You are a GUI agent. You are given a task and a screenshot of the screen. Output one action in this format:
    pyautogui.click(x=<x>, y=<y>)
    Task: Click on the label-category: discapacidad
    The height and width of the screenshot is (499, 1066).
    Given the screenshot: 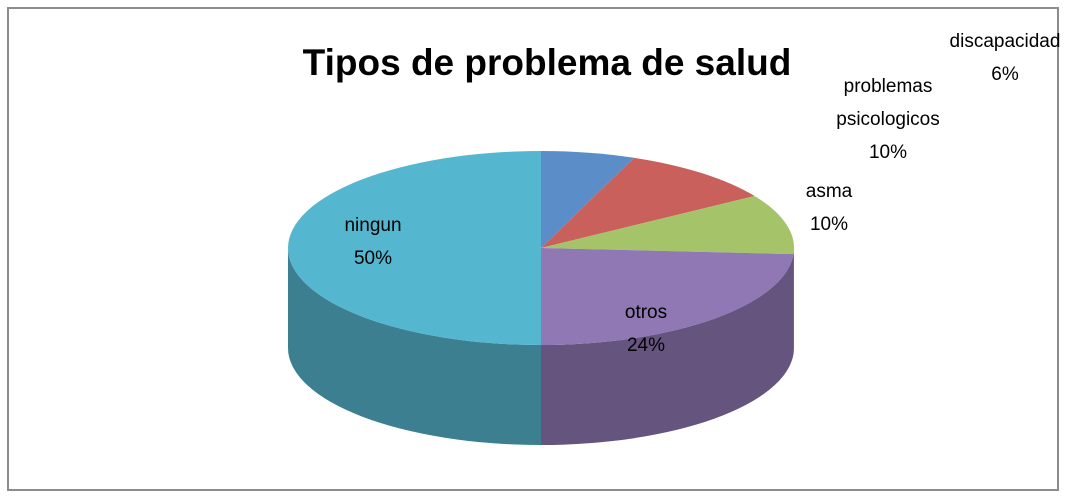 What is the action you would take?
    pyautogui.click(x=1005, y=41)
    